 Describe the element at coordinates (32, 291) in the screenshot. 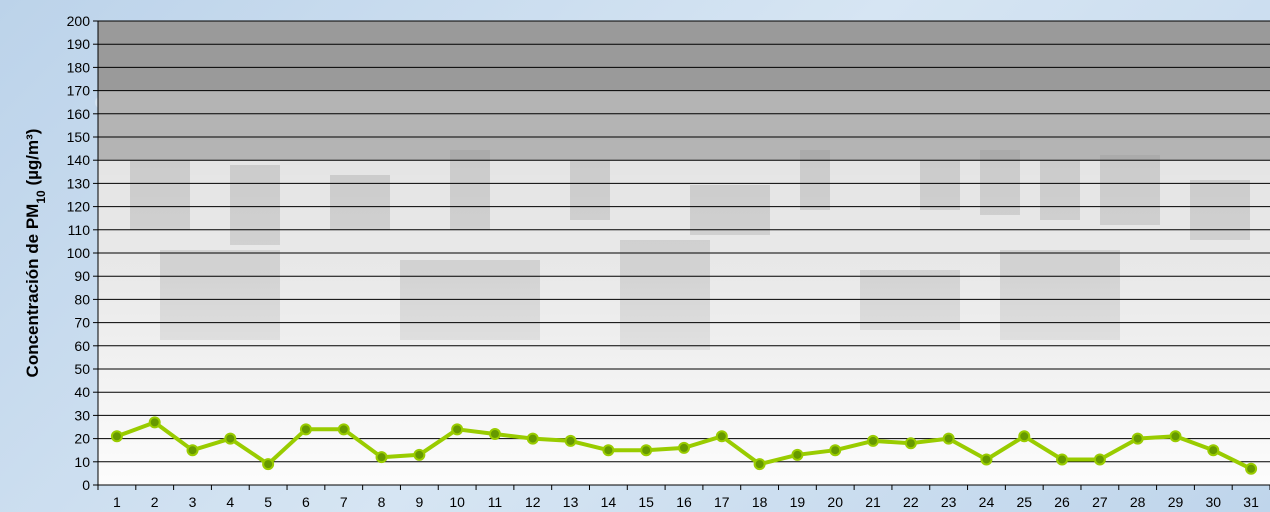

I see `y-axis-label-main: Concentración de PM` at that location.